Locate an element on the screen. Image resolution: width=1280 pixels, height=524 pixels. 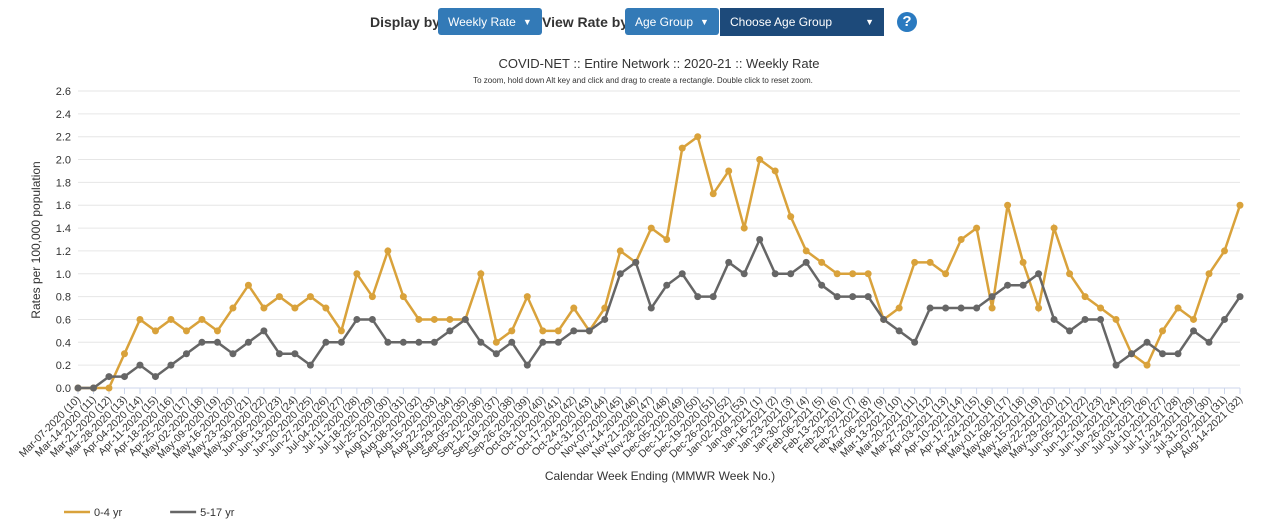
y-tick-label: 1.2 is located at coordinates (63, 252).